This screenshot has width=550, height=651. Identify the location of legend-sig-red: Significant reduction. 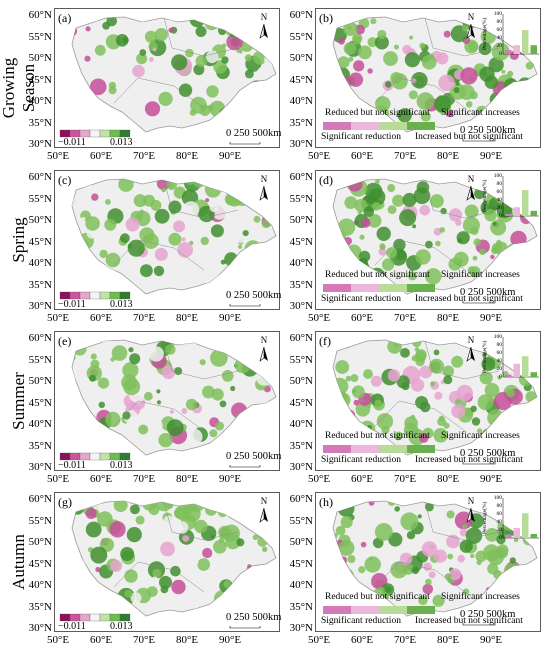
(361, 137).